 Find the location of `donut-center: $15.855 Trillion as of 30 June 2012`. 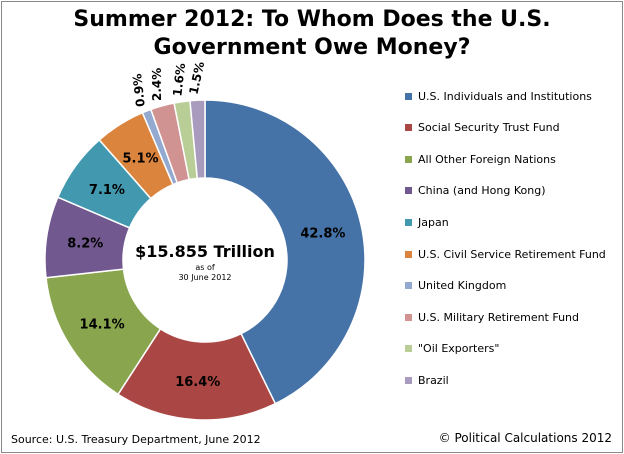

donut-center: $15.855 Trillion as of 30 June 2012 is located at coordinates (205, 262).